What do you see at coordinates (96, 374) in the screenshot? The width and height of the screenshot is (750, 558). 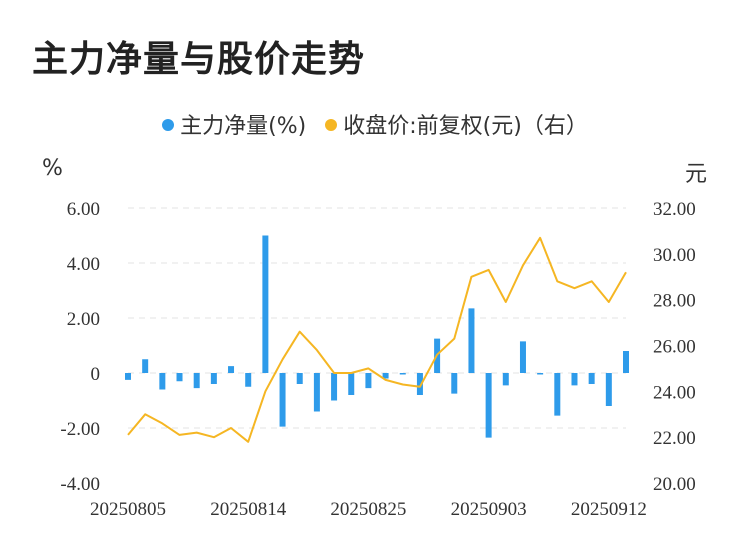 I see `y-left-tick-label: 0` at bounding box center [96, 374].